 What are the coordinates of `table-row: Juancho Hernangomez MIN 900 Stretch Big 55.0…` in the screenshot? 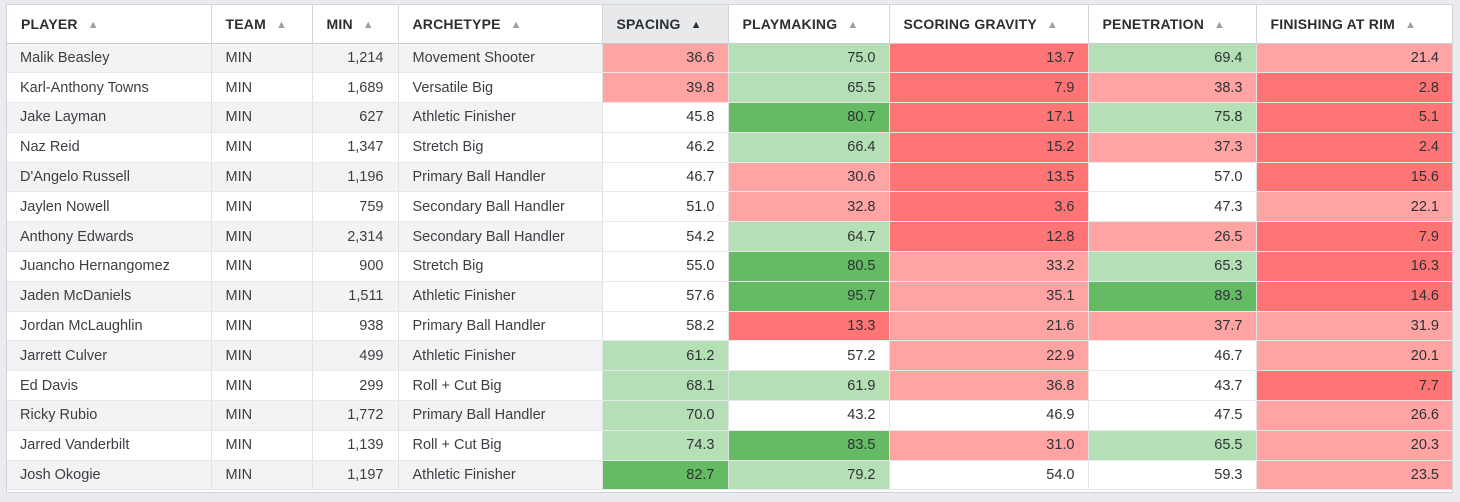 It's located at (729, 266).